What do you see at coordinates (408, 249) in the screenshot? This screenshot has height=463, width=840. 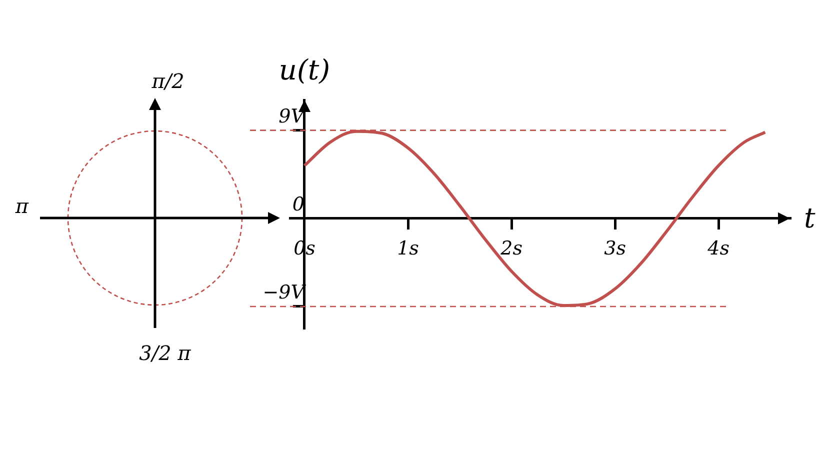 I see `x-tick-label: 1s` at bounding box center [408, 249].